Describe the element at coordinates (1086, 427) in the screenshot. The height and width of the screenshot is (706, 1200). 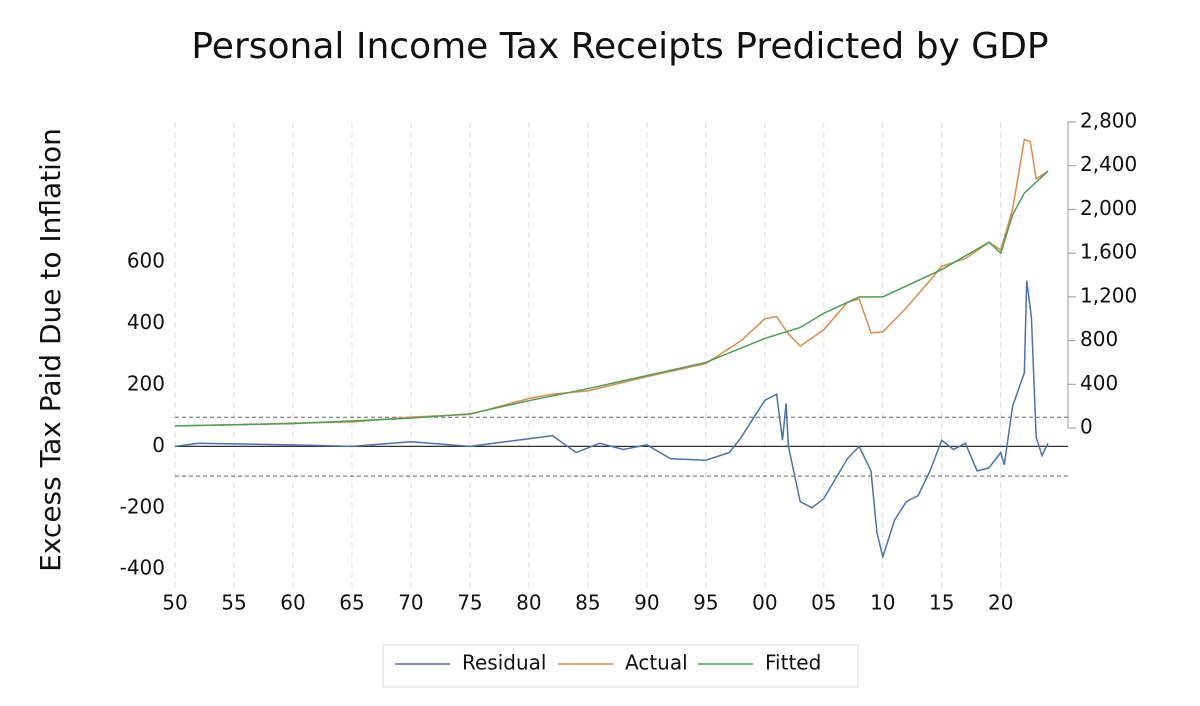
I see `y2-tick-label: 0` at that location.